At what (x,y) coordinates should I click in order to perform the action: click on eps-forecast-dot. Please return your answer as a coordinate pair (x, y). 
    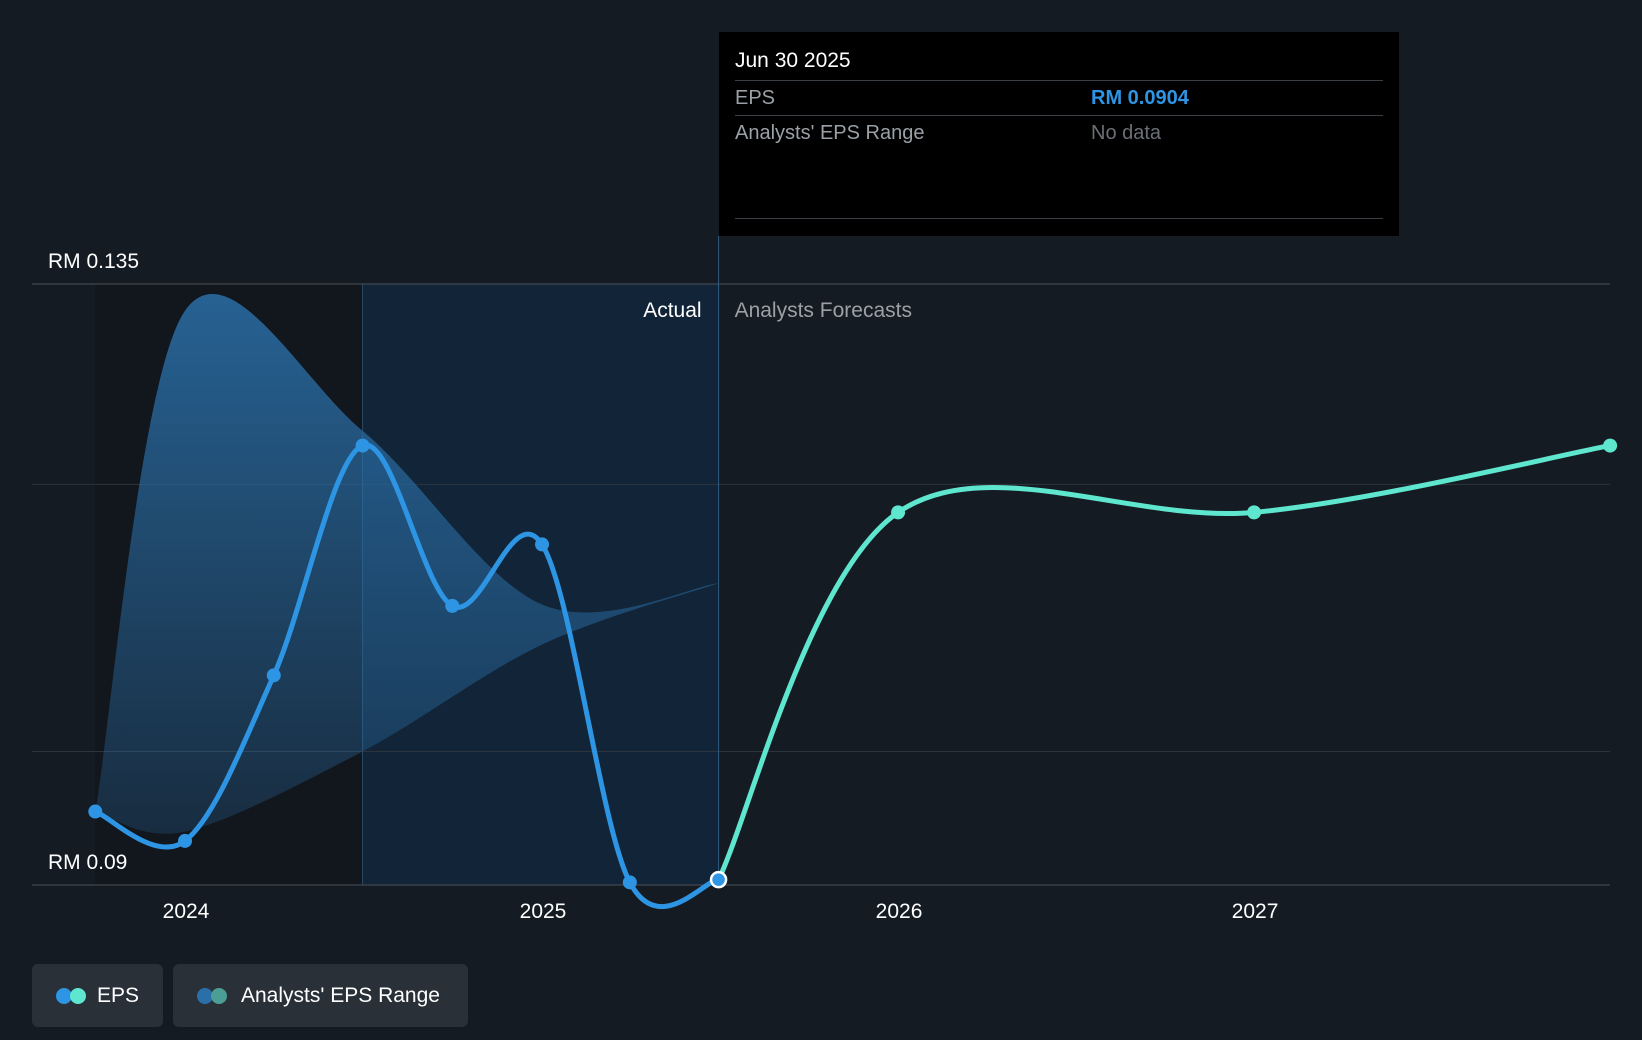
    Looking at the image, I should click on (78, 995).